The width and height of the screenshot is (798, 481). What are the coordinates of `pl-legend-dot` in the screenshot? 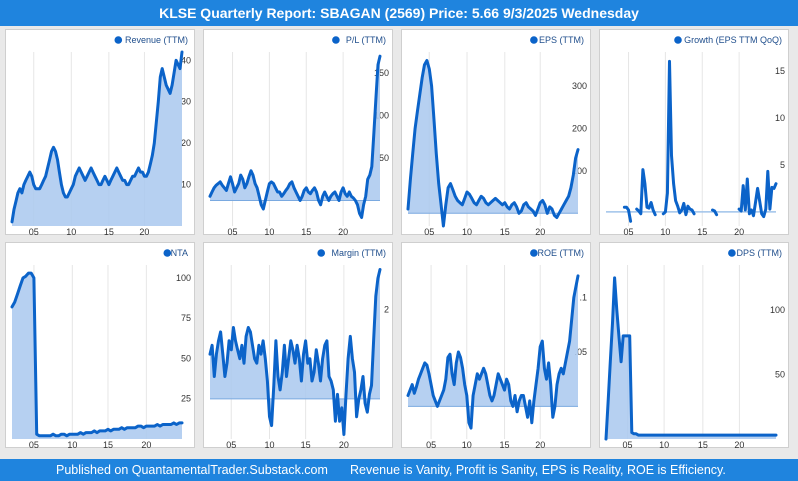 It's located at (336, 40).